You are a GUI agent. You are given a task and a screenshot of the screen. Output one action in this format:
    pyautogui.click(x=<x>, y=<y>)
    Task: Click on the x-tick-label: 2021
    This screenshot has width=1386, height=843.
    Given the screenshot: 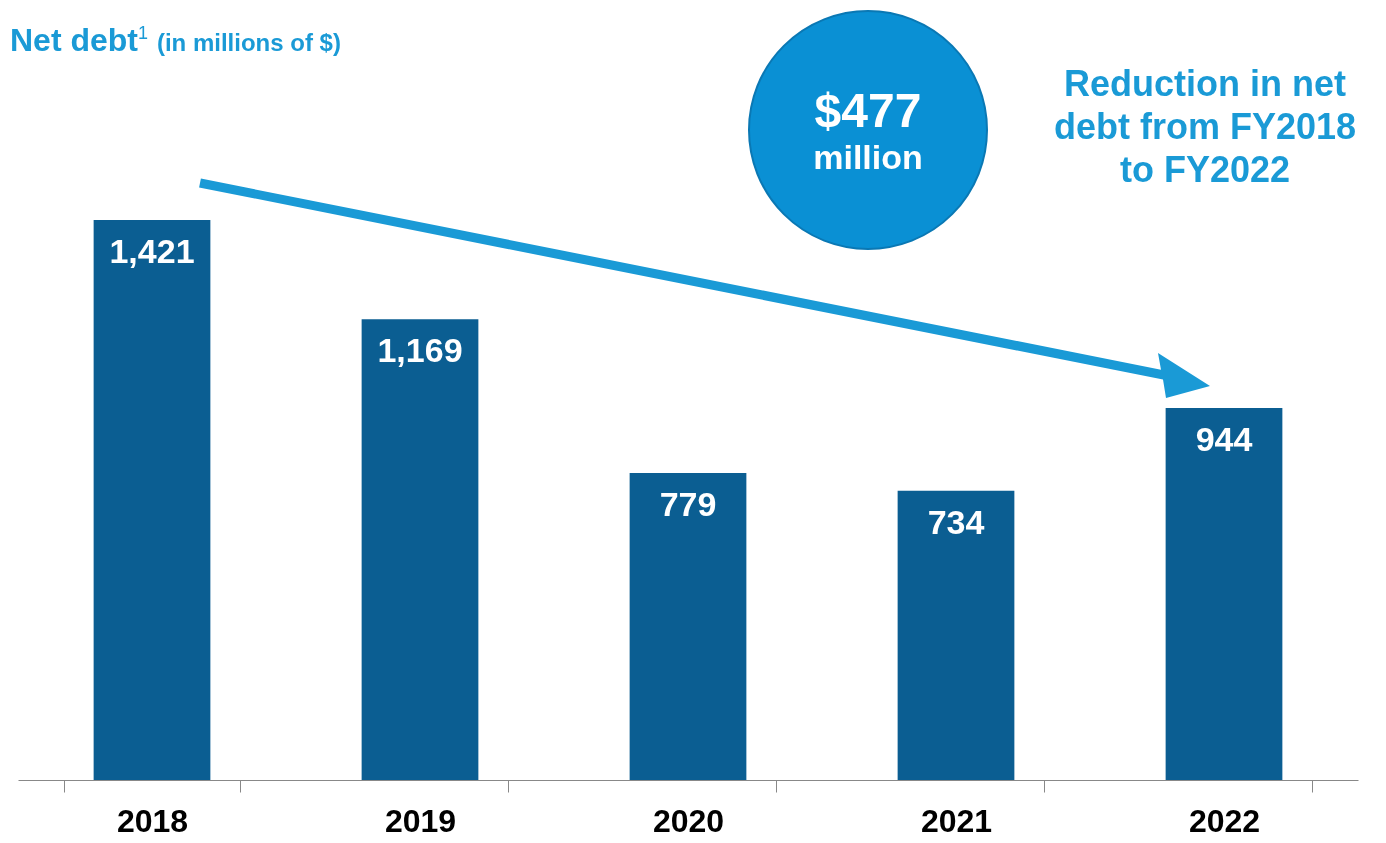 What is the action you would take?
    pyautogui.click(x=956, y=820)
    